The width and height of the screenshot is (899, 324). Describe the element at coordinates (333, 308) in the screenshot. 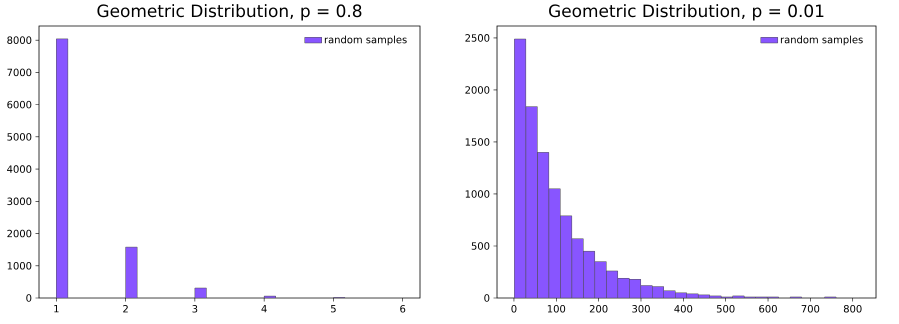

I see `x-tick-label: 5` at that location.